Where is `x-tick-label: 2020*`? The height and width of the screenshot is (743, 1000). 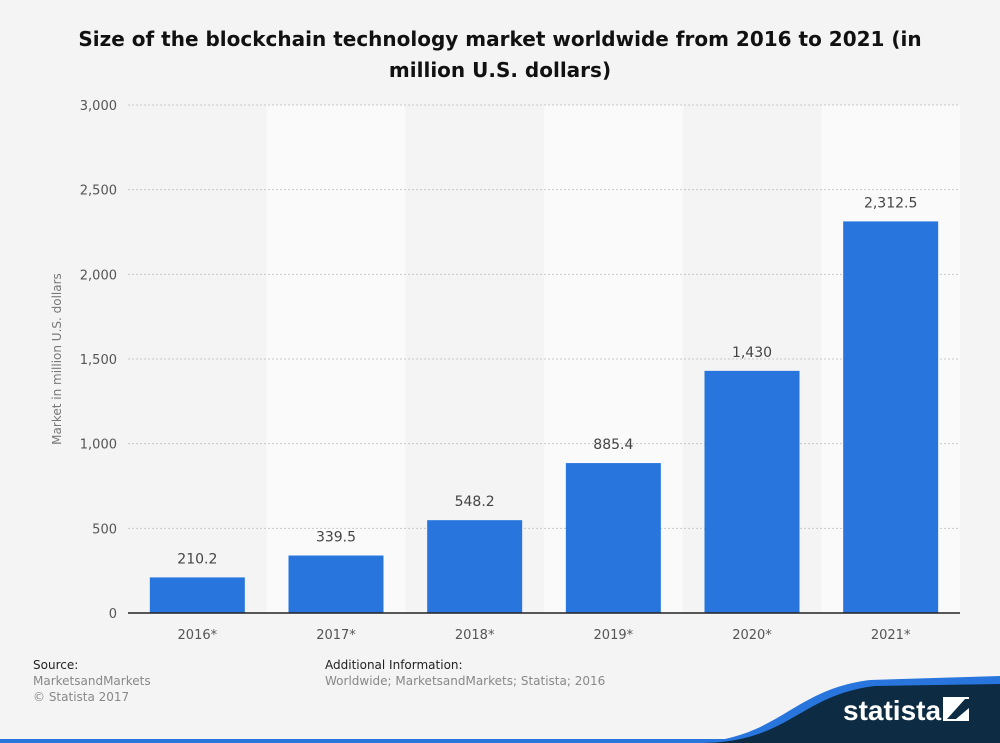
x-tick-label: 2020* is located at coordinates (752, 635).